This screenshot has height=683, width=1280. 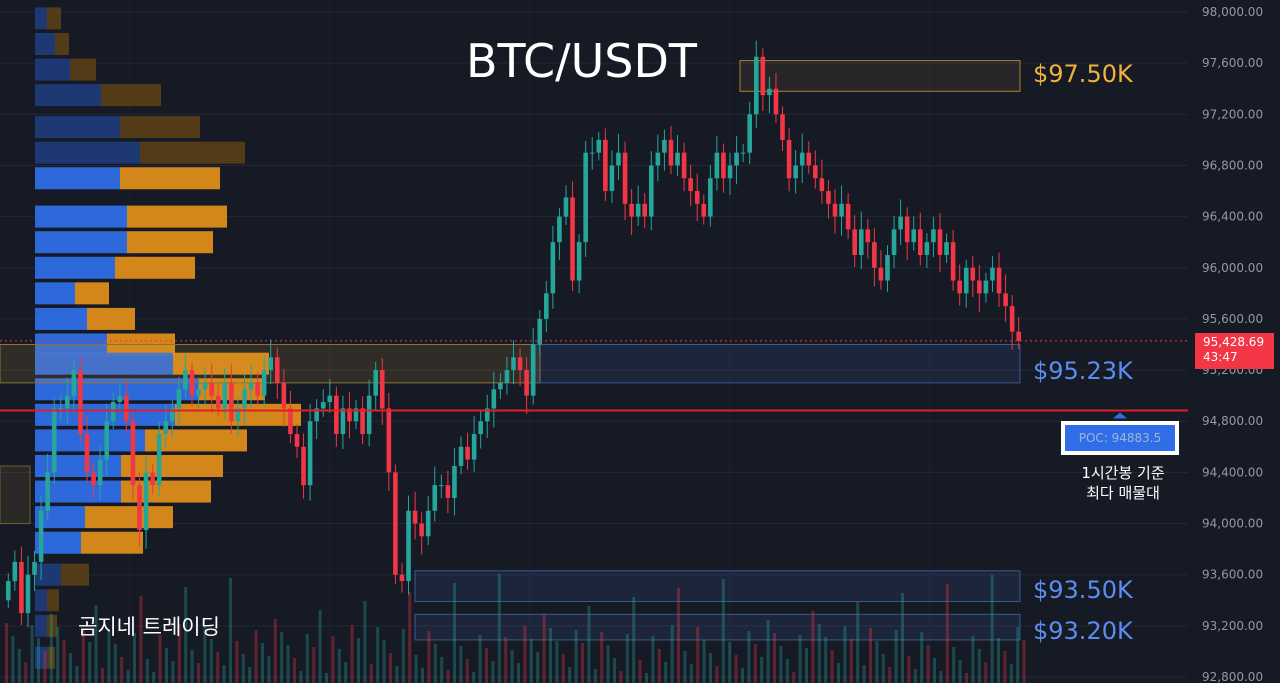 What do you see at coordinates (1120, 438) in the screenshot?
I see `poc-label: POC: 94883.5` at bounding box center [1120, 438].